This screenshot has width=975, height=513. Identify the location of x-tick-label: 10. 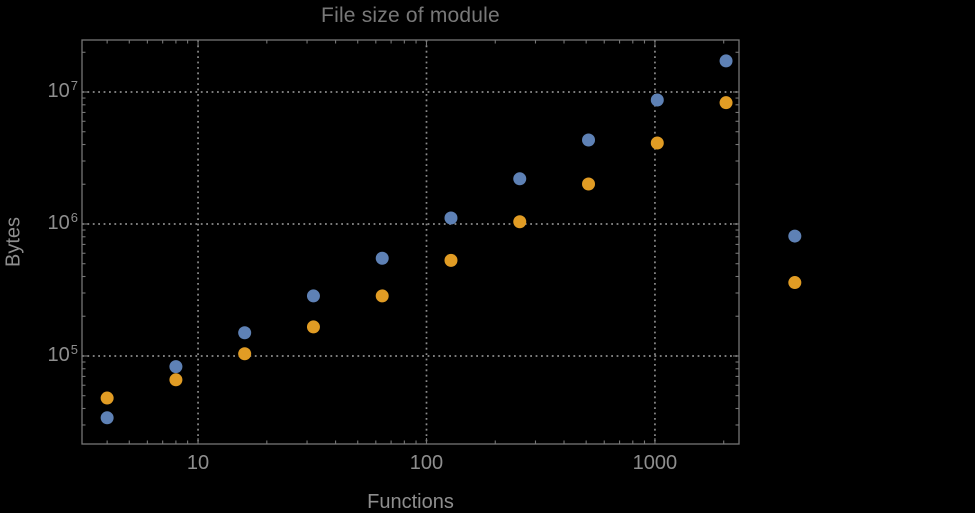
(198, 463).